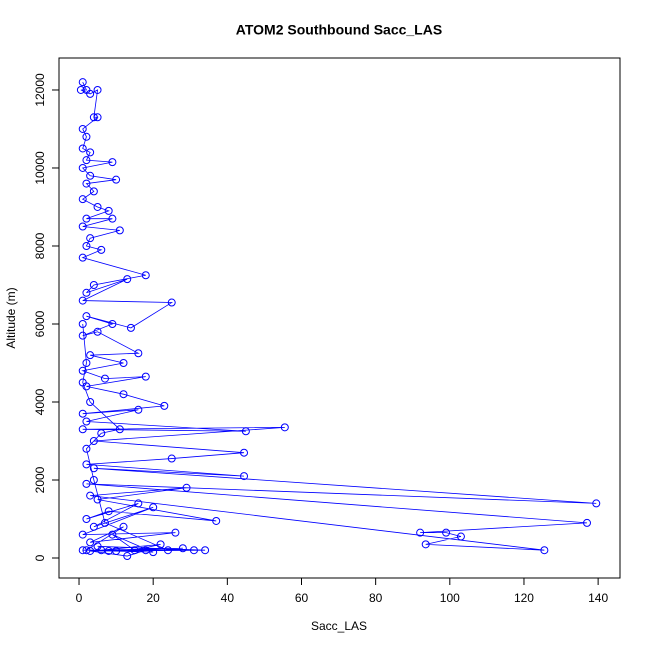 The height and width of the screenshot is (655, 650). What do you see at coordinates (40, 168) in the screenshot?
I see `y-tick-label: 10000` at bounding box center [40, 168].